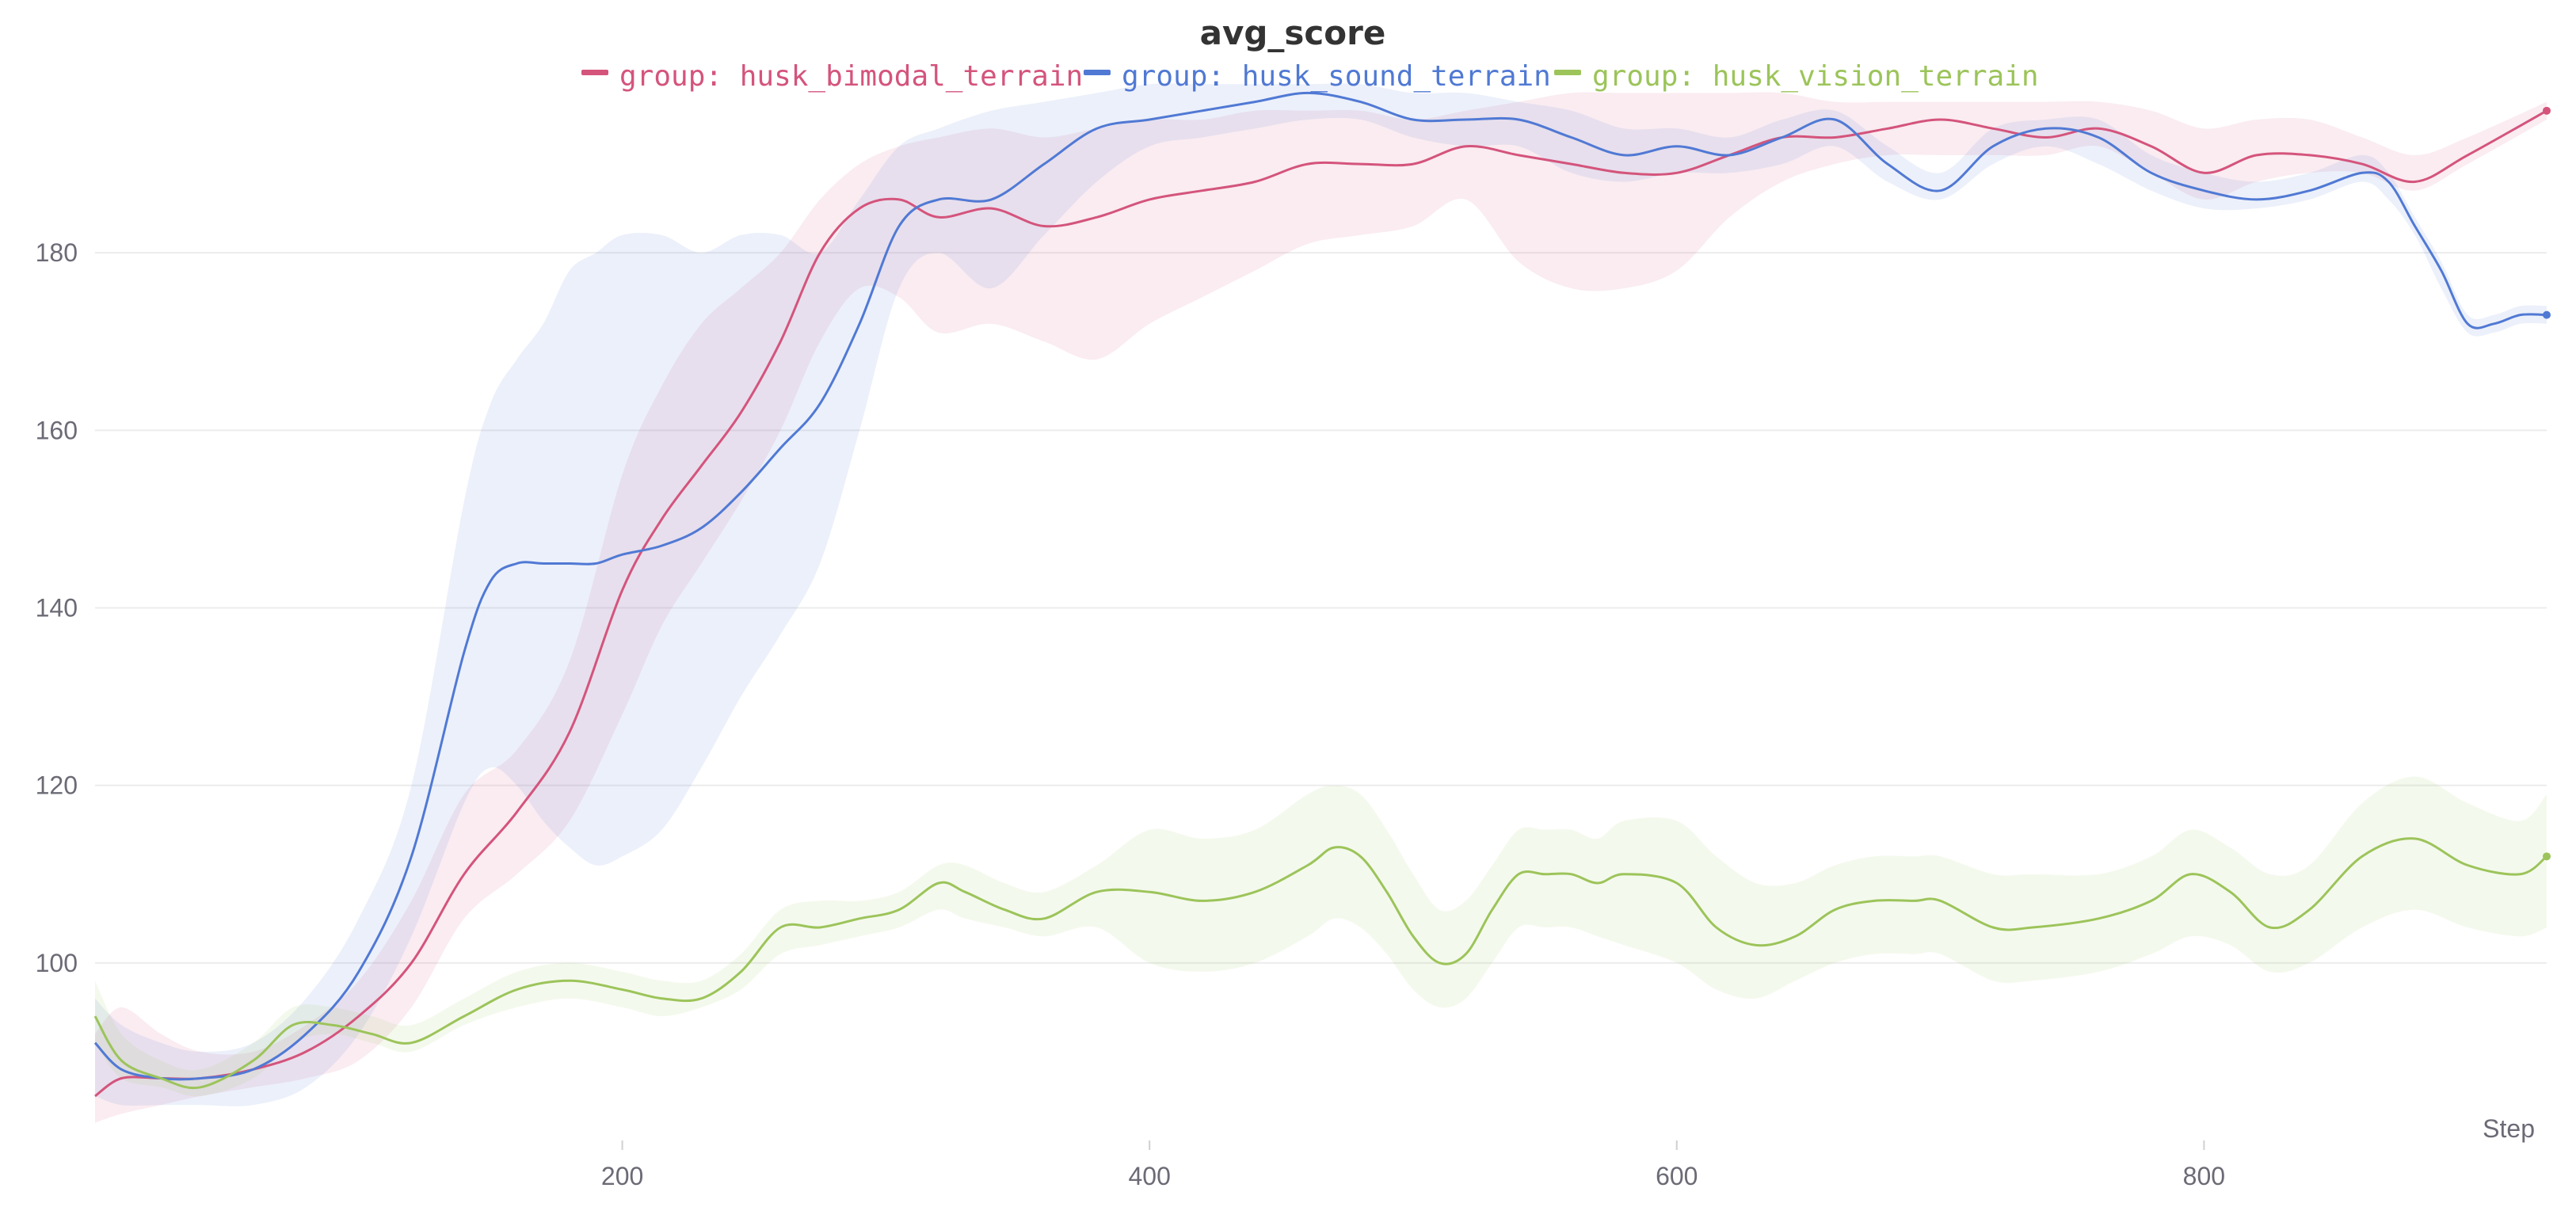 This screenshot has width=2576, height=1207. Describe the element at coordinates (57, 252) in the screenshot. I see `y-tick-label: 180` at that location.